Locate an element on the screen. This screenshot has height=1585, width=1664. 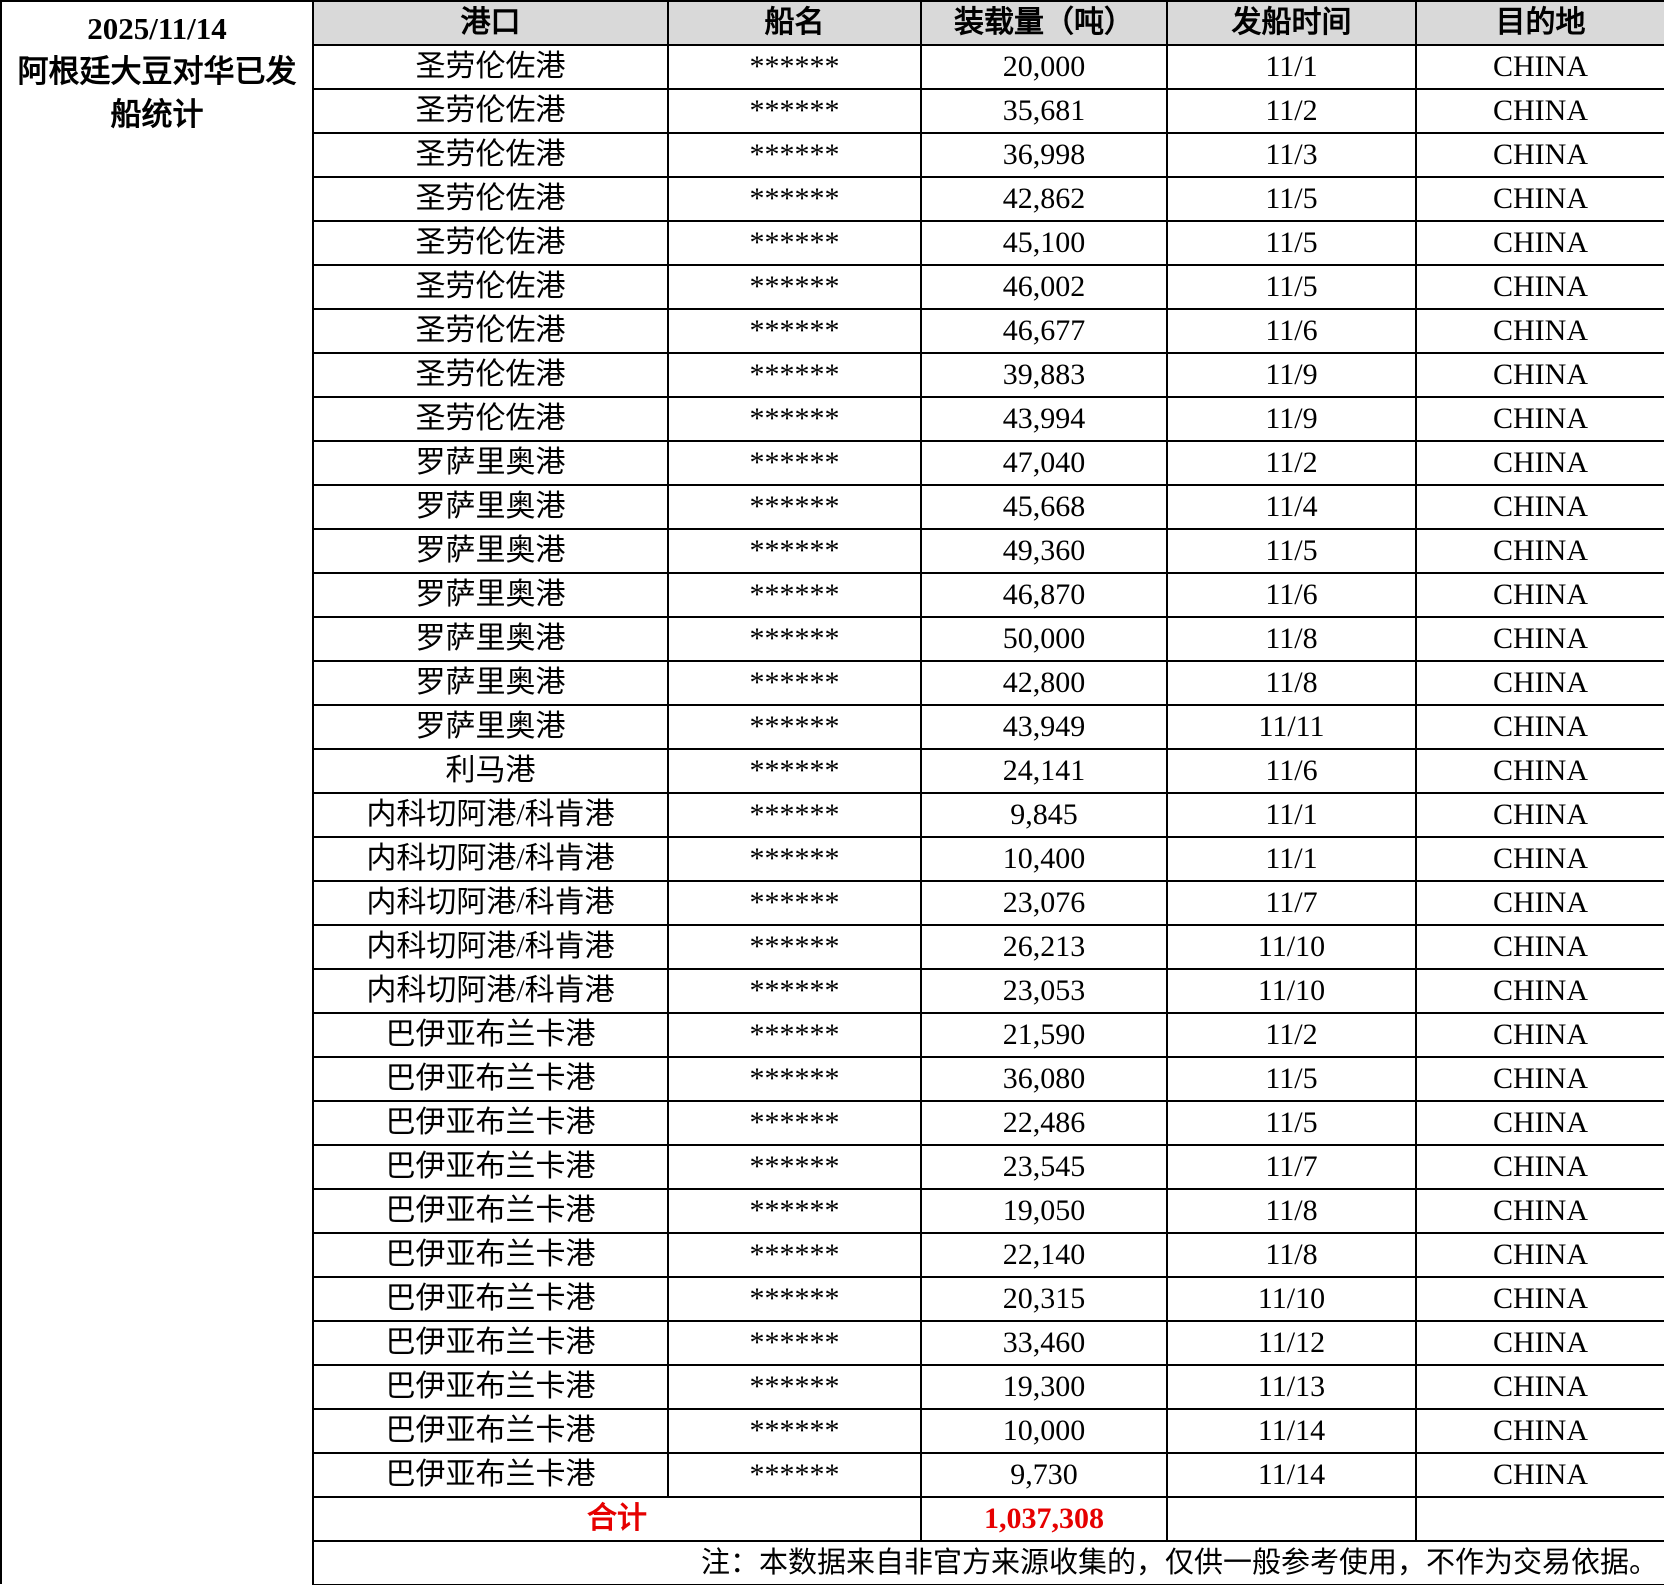
table-row: 巴伊亚布兰卡港 ****** 36,080 11/5 CHINA is located at coordinates (988, 1079).